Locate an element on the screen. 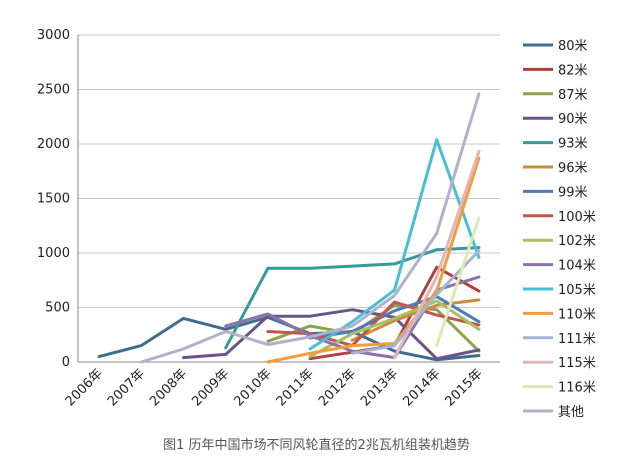 The image size is (633, 463). legend-label: 102米 is located at coordinates (577, 241).